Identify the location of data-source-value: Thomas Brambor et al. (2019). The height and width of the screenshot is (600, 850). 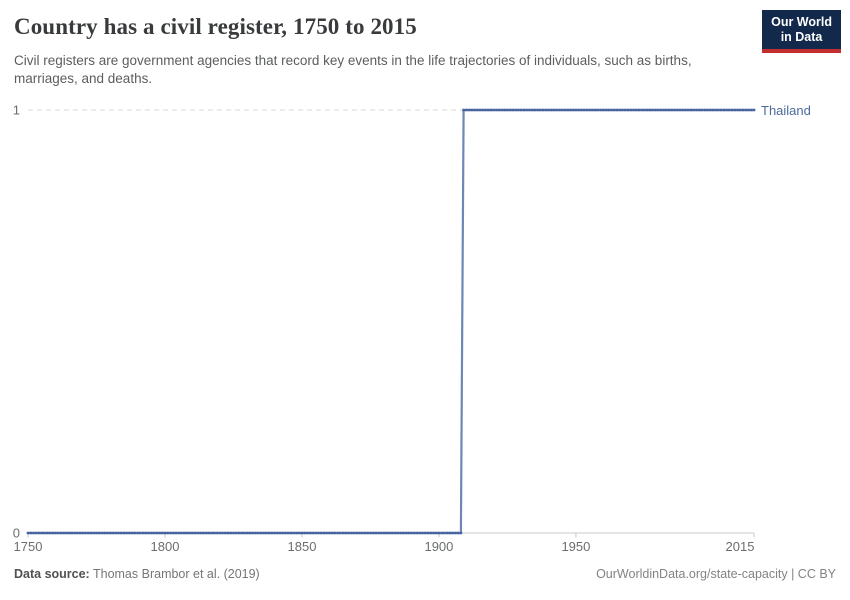
(176, 574).